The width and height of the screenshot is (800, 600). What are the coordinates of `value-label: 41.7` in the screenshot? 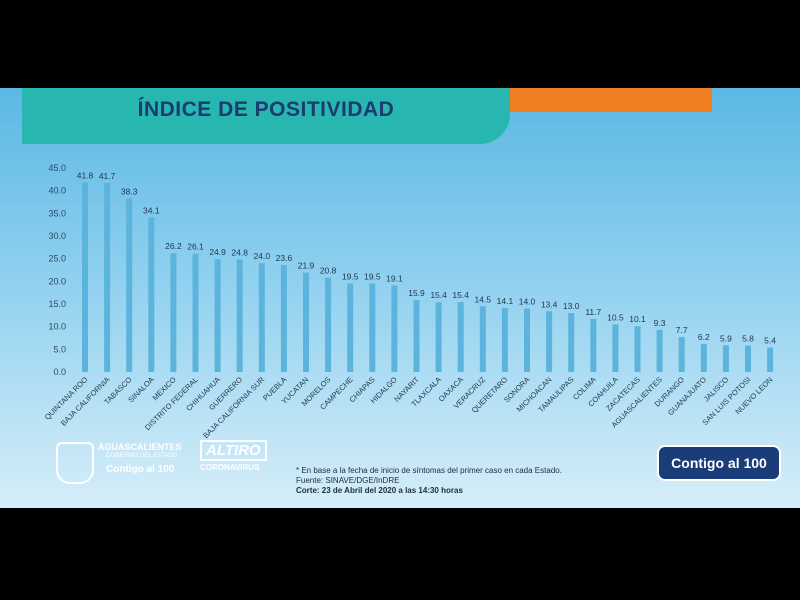 It's located at (107, 176).